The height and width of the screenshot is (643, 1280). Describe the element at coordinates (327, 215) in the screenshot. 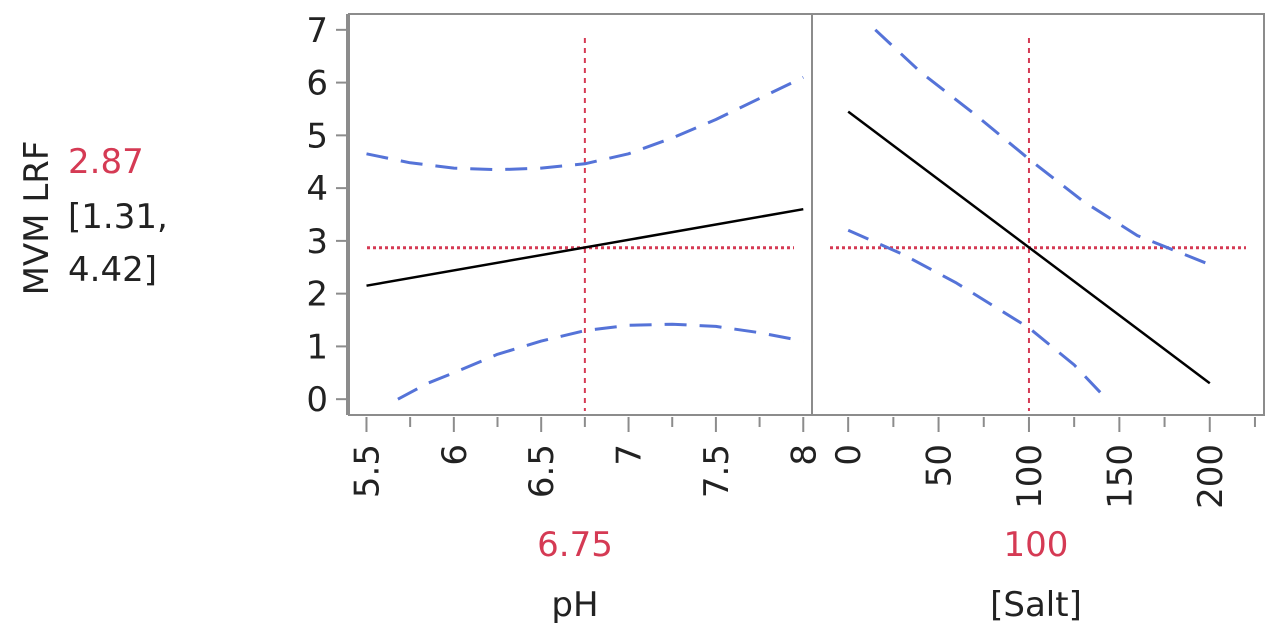

I see `y-axis: 0 1 2 3 4 5 6 7` at that location.